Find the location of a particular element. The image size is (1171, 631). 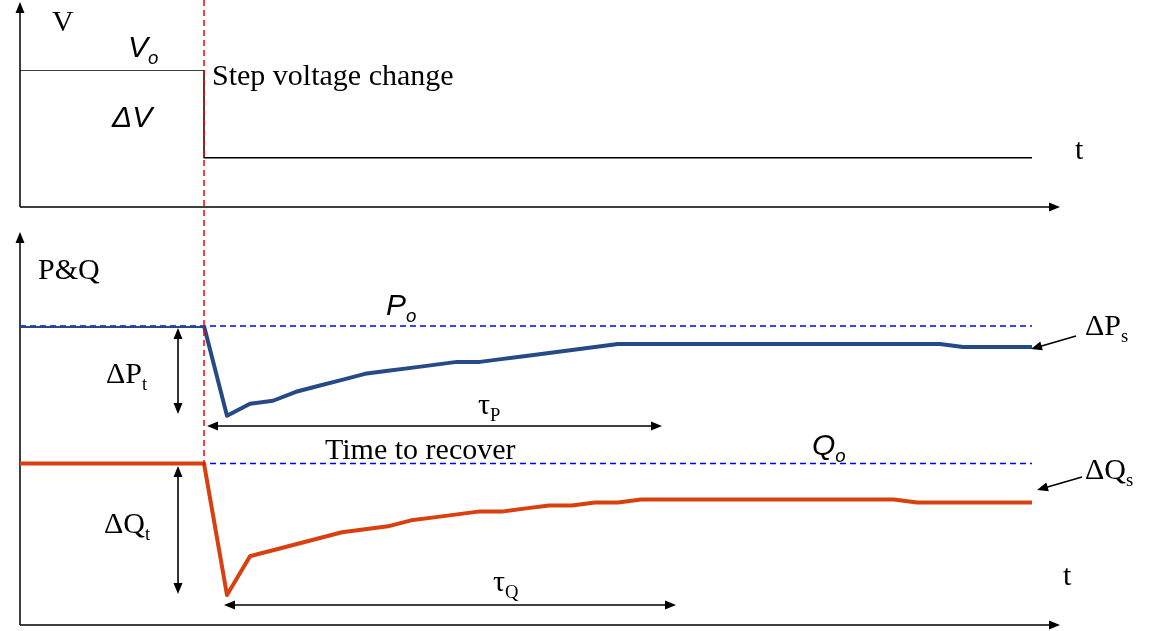

text: ΔQ$_{s}$ is located at coordinates (1109, 471).